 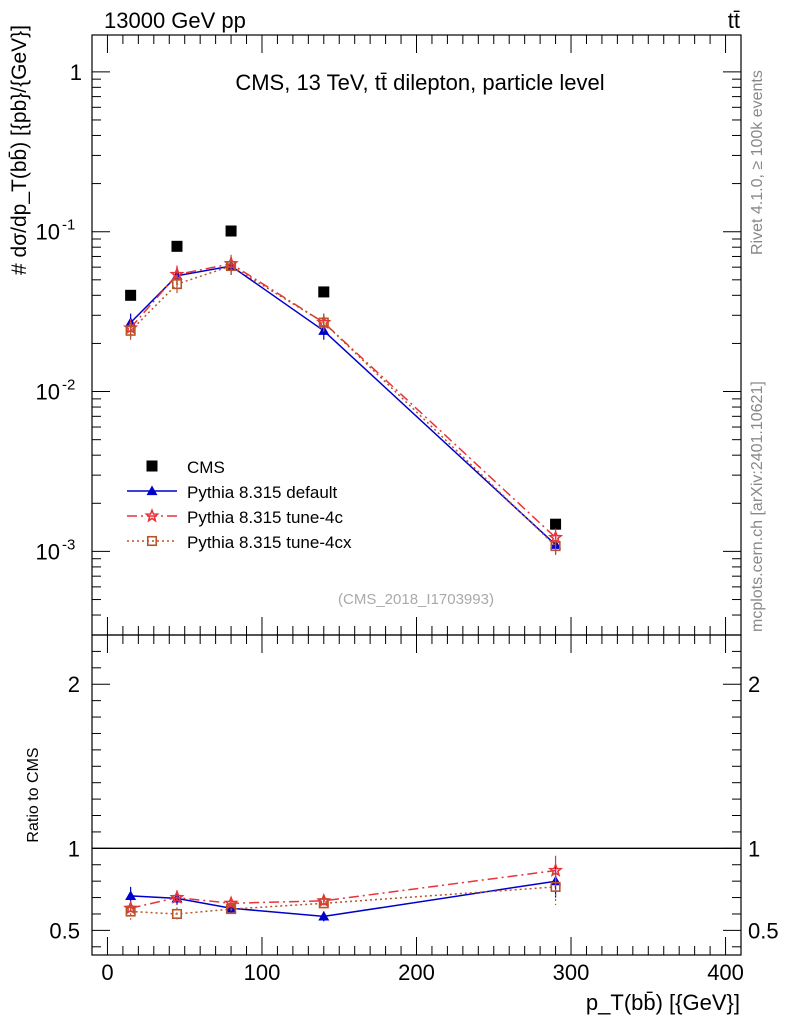 I want to click on main-y-tick-exponent: -3, so click(x=68, y=544).